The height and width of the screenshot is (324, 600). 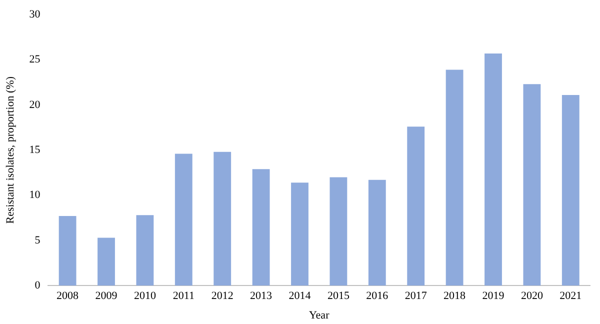 I want to click on x-tick-label: 2018, so click(x=455, y=296).